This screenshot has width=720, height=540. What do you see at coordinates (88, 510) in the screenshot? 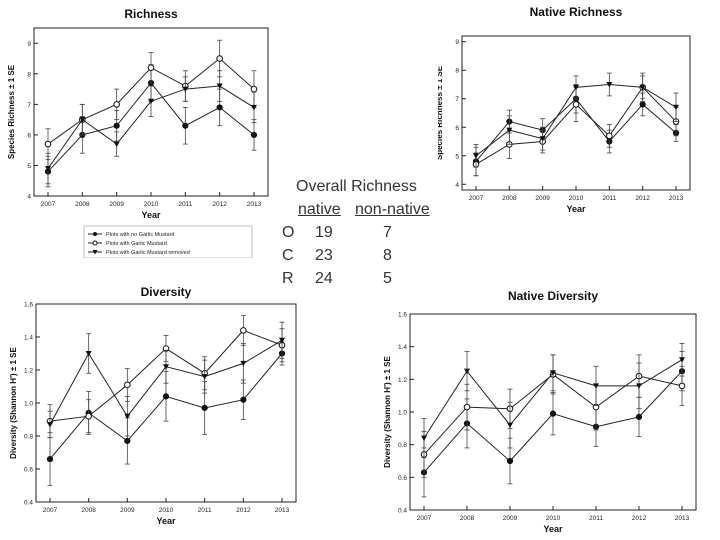
I see `x-tick-label: 2008` at bounding box center [88, 510].